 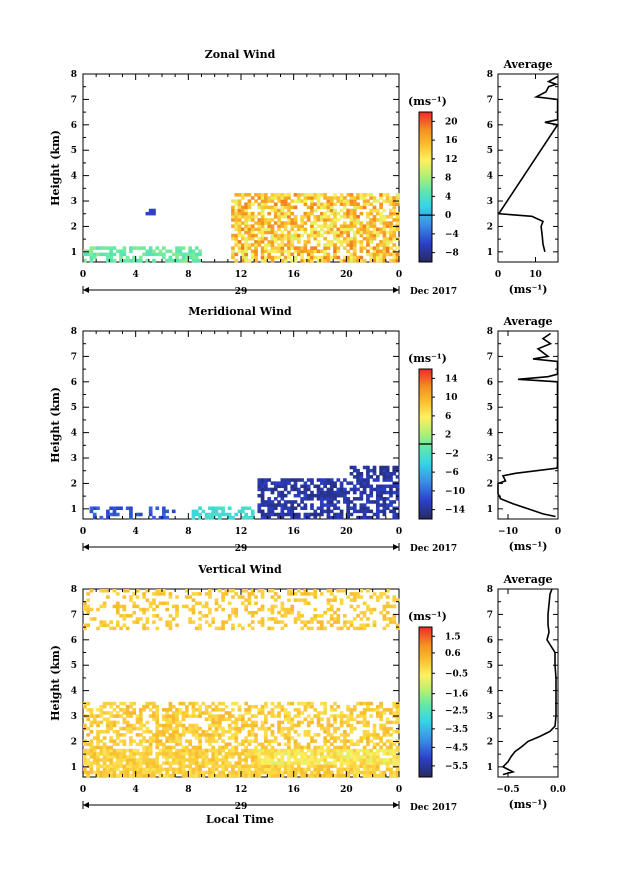 I want to click on average-y-tick-label: 7, so click(x=490, y=100).